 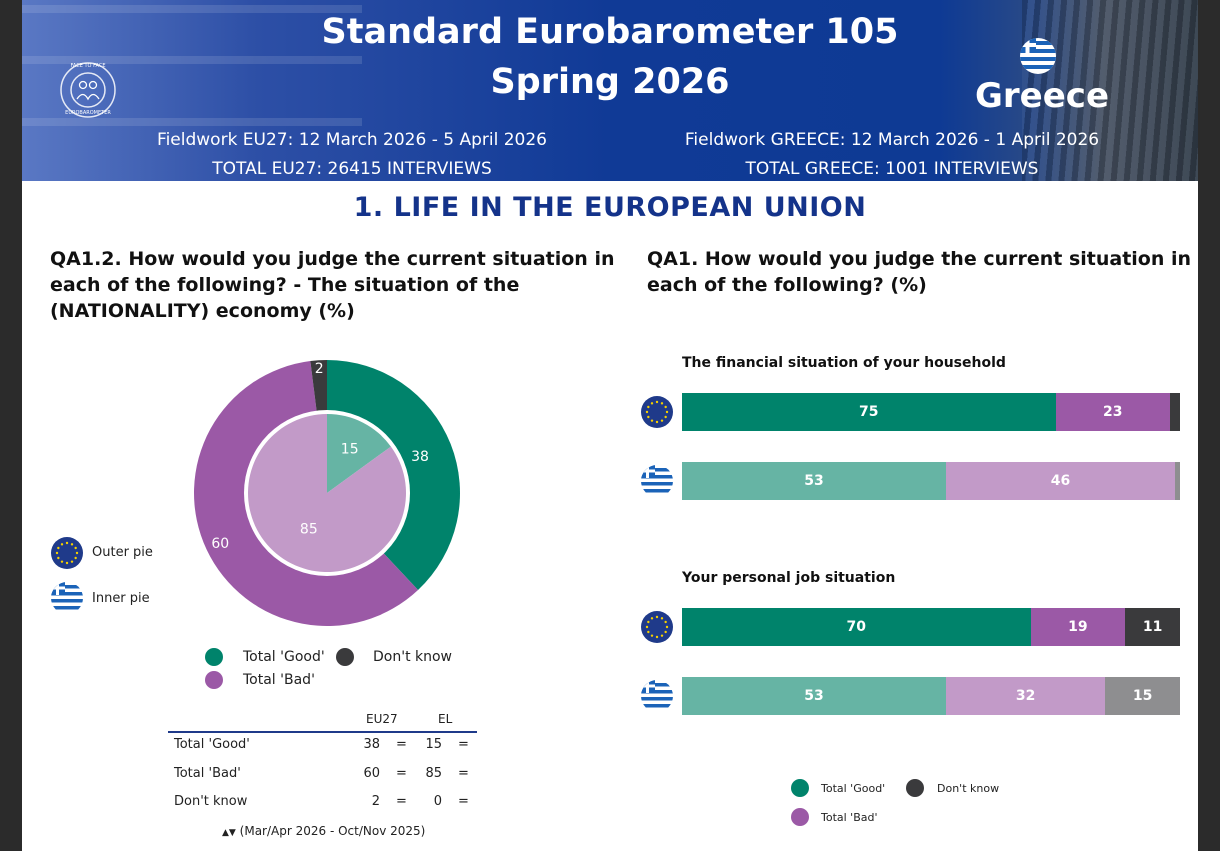 I want to click on nested-donut-chart: 38 60 2 15 85, so click(x=327, y=493).